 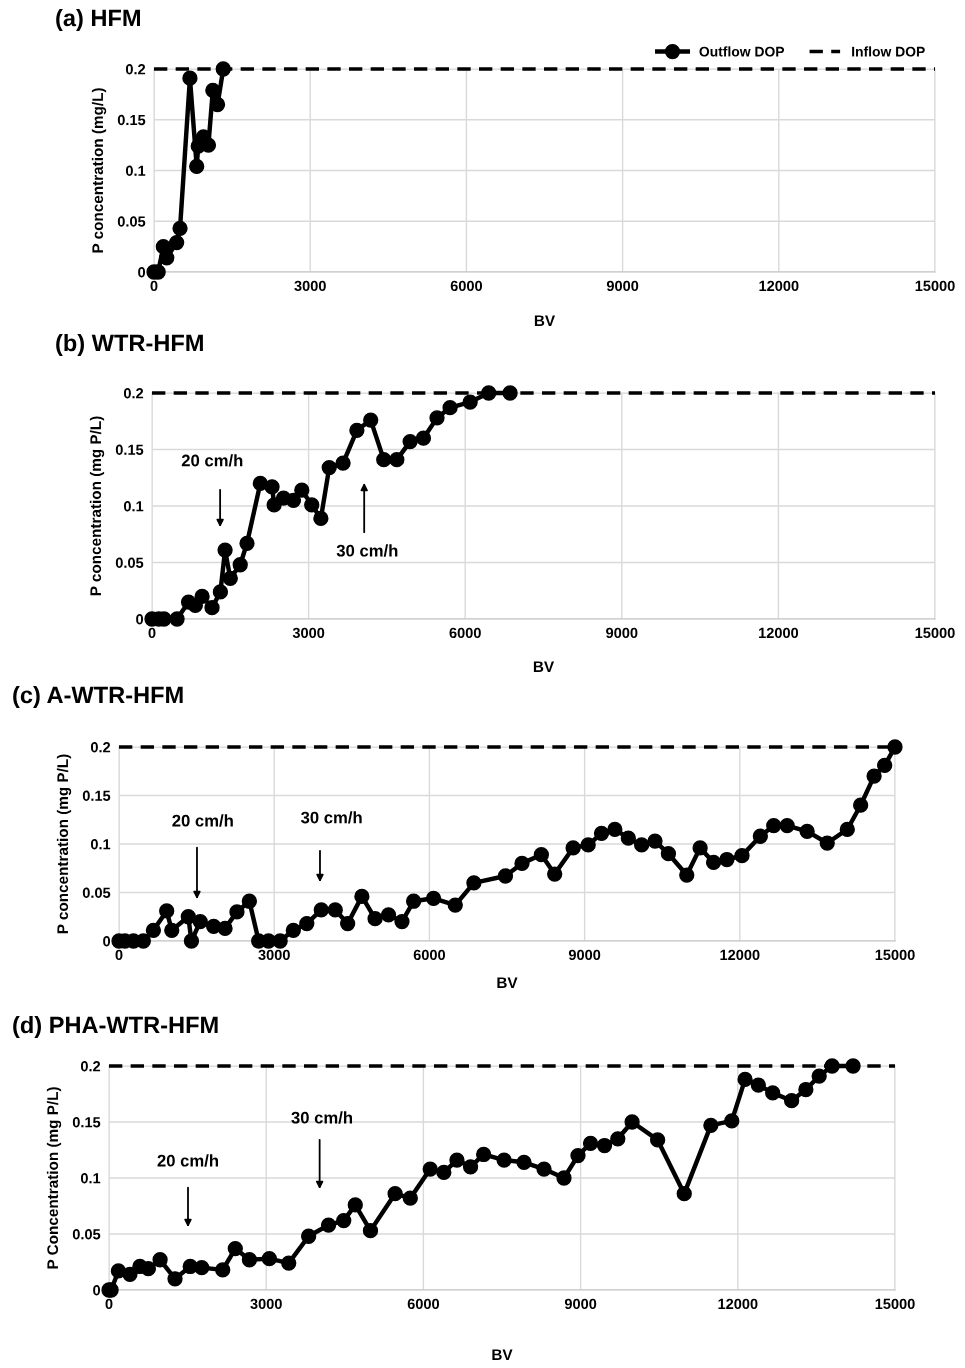 I want to click on y-tick-label: 0.15, so click(x=131, y=120).